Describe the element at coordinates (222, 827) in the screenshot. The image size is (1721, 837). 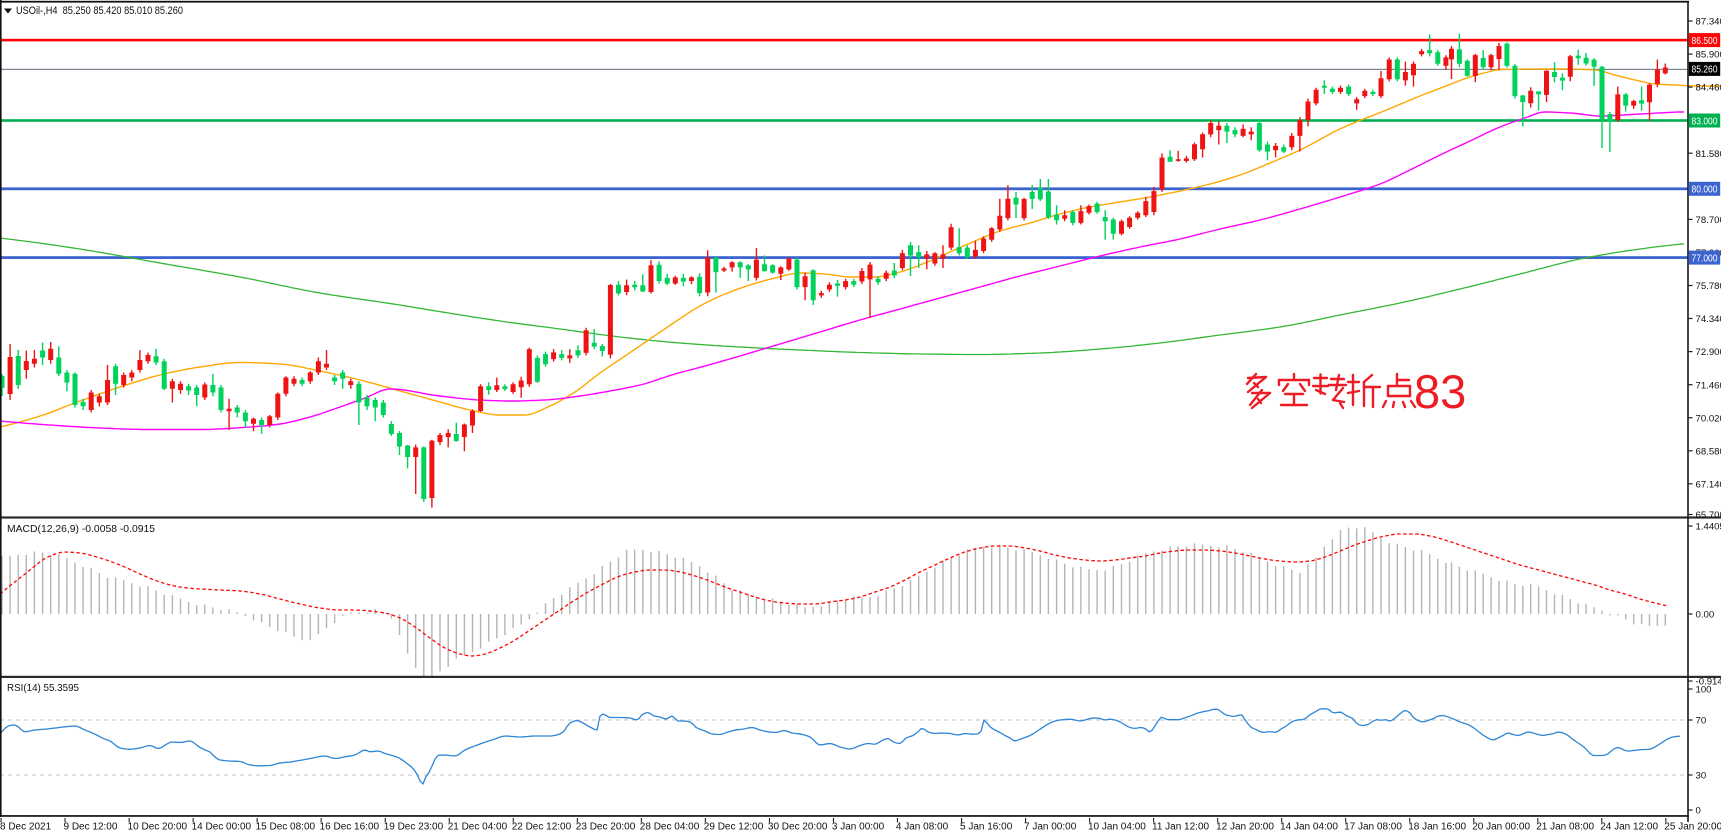
I see `svg-text: 14 Dec 00:00` at that location.